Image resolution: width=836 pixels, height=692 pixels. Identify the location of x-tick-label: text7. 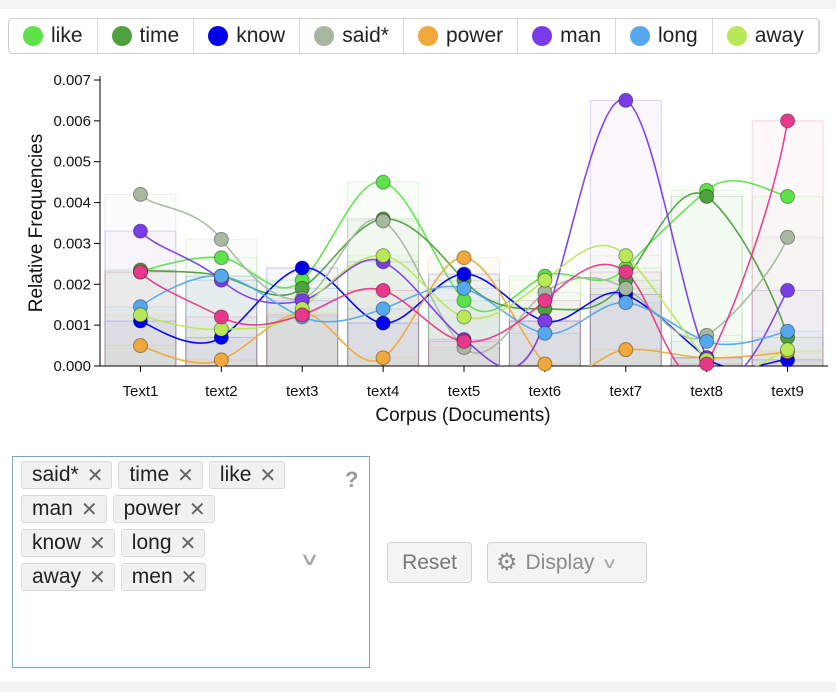
(626, 391).